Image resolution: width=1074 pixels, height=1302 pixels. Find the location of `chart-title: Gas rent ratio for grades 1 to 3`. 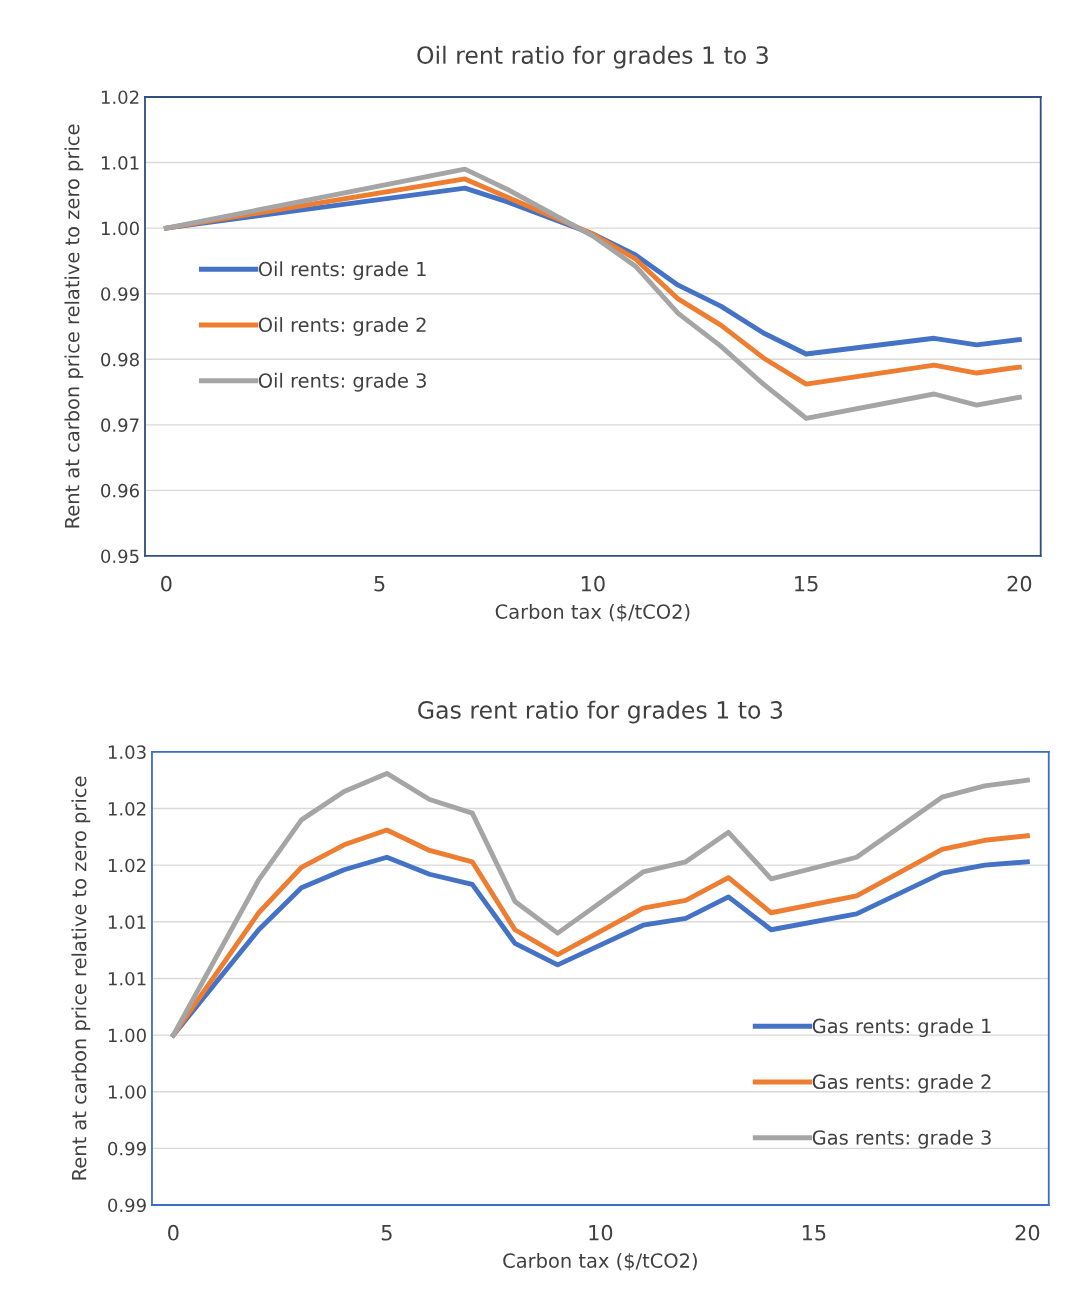

chart-title: Gas rent ratio for grades 1 to 3 is located at coordinates (600, 712).